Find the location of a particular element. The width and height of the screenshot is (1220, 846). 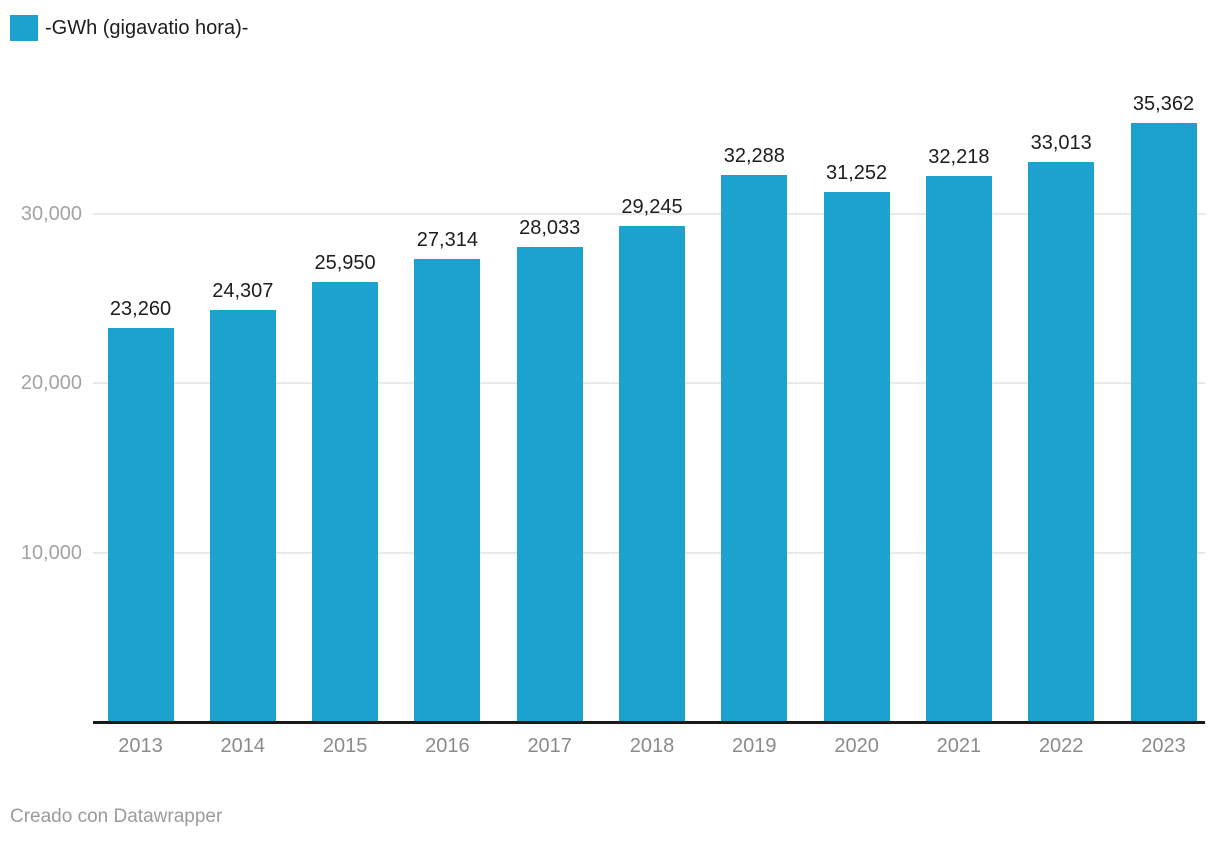

x-axis-tick-label: 2019 is located at coordinates (754, 746).